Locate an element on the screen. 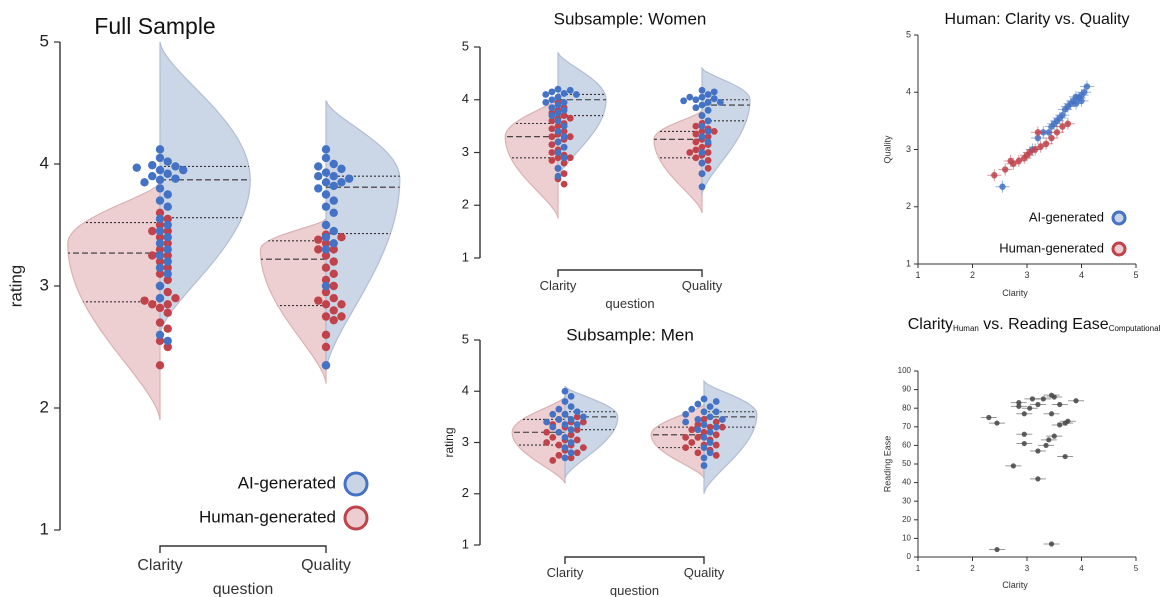  violin-human-clarity is located at coordinates (531, 157).